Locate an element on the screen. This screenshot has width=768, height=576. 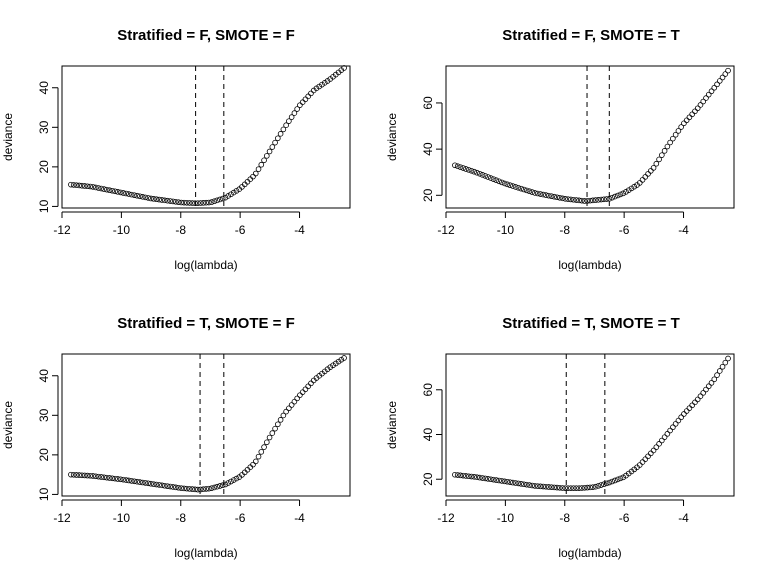
x-tick-label: -6 is located at coordinates (624, 230).